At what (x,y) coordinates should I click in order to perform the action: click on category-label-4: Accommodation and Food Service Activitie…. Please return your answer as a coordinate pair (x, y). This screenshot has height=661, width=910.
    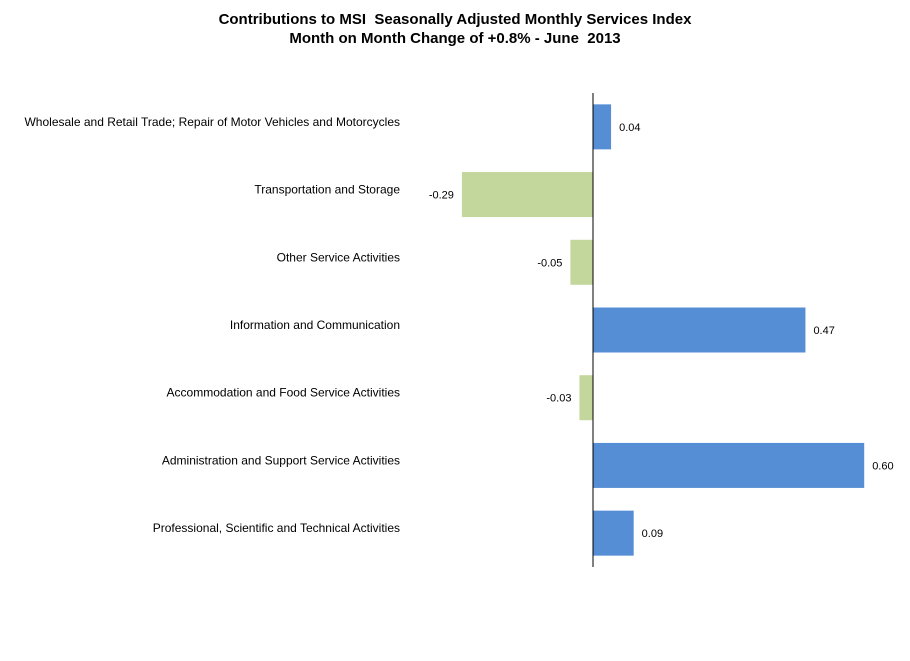
    Looking at the image, I should click on (283, 393).